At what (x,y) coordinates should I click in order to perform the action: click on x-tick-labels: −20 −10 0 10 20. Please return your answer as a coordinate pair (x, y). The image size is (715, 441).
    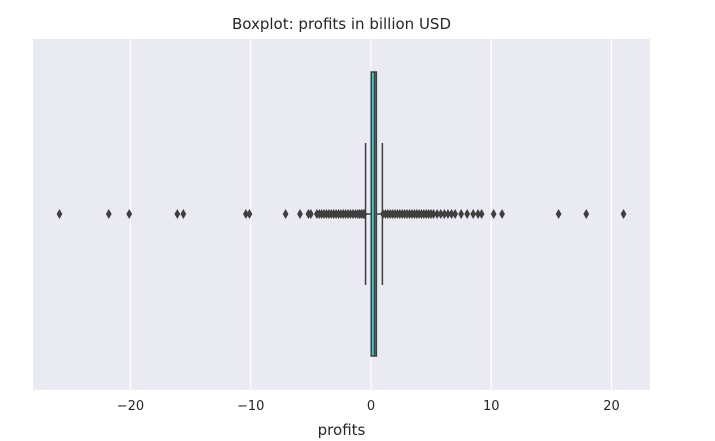
    Looking at the image, I should click on (368, 406).